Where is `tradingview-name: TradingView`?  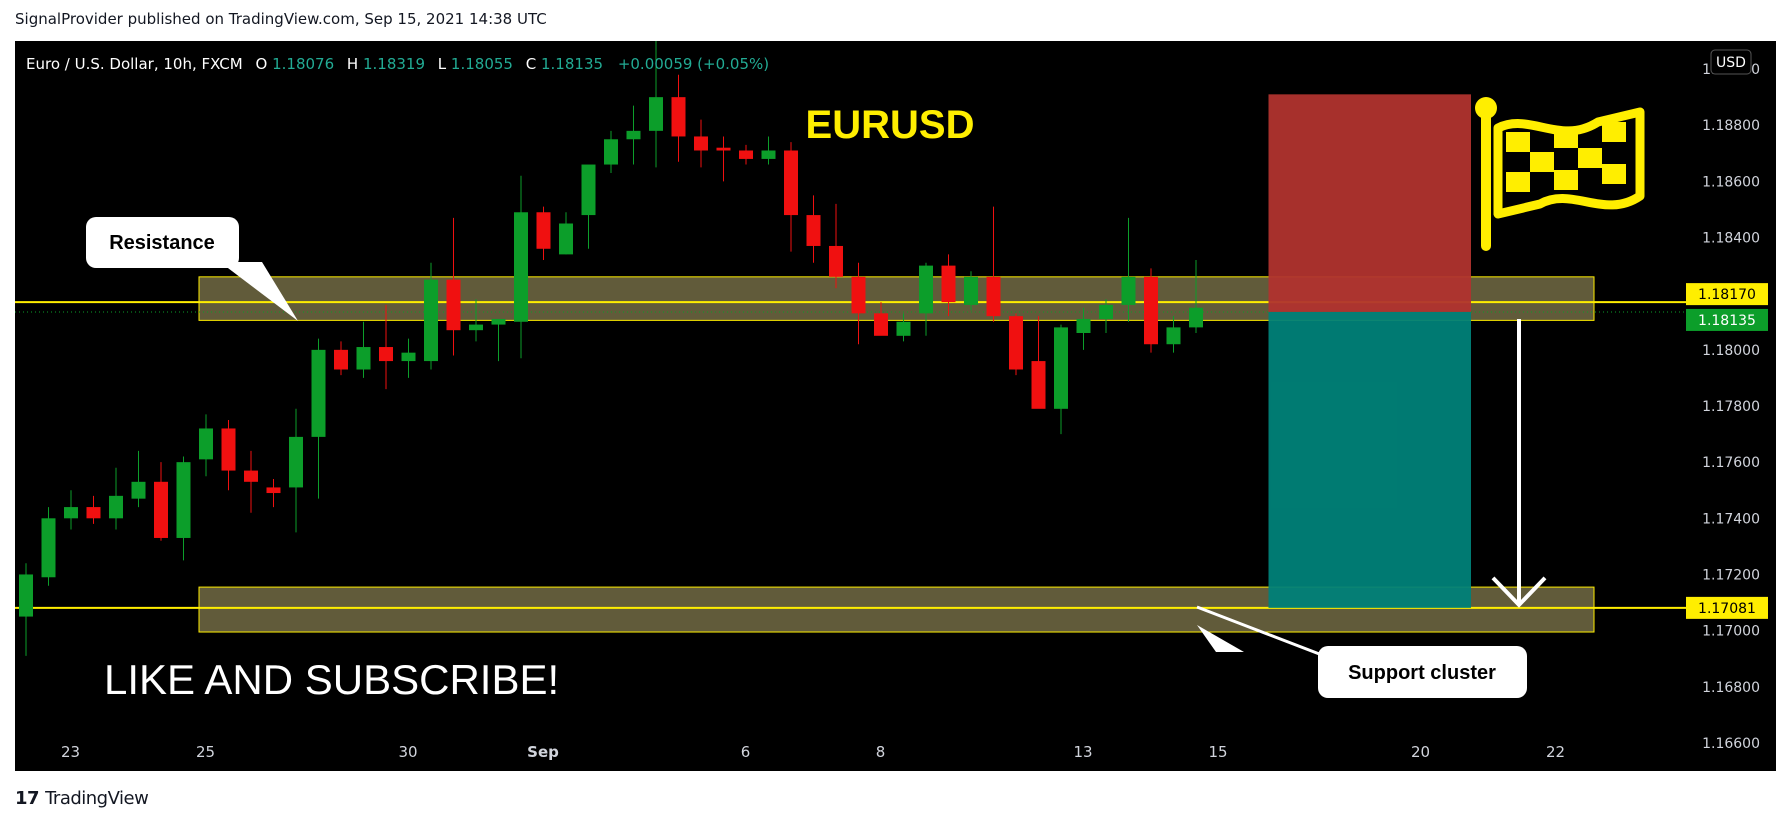 tradingview-name: TradingView is located at coordinates (97, 798).